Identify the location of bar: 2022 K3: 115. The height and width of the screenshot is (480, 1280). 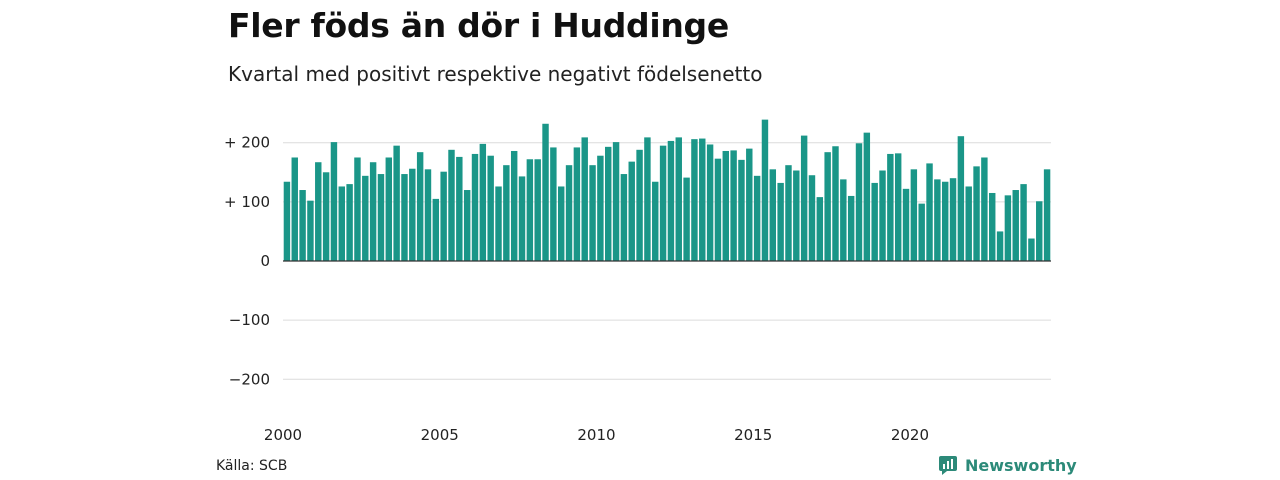
(992, 226).